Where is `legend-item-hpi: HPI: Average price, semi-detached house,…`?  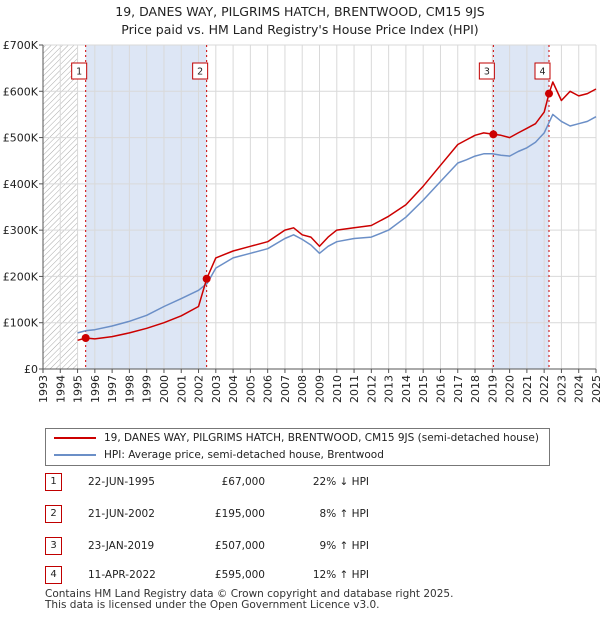 legend-item-hpi: HPI: Average price, semi-detached house,… is located at coordinates (219, 455).